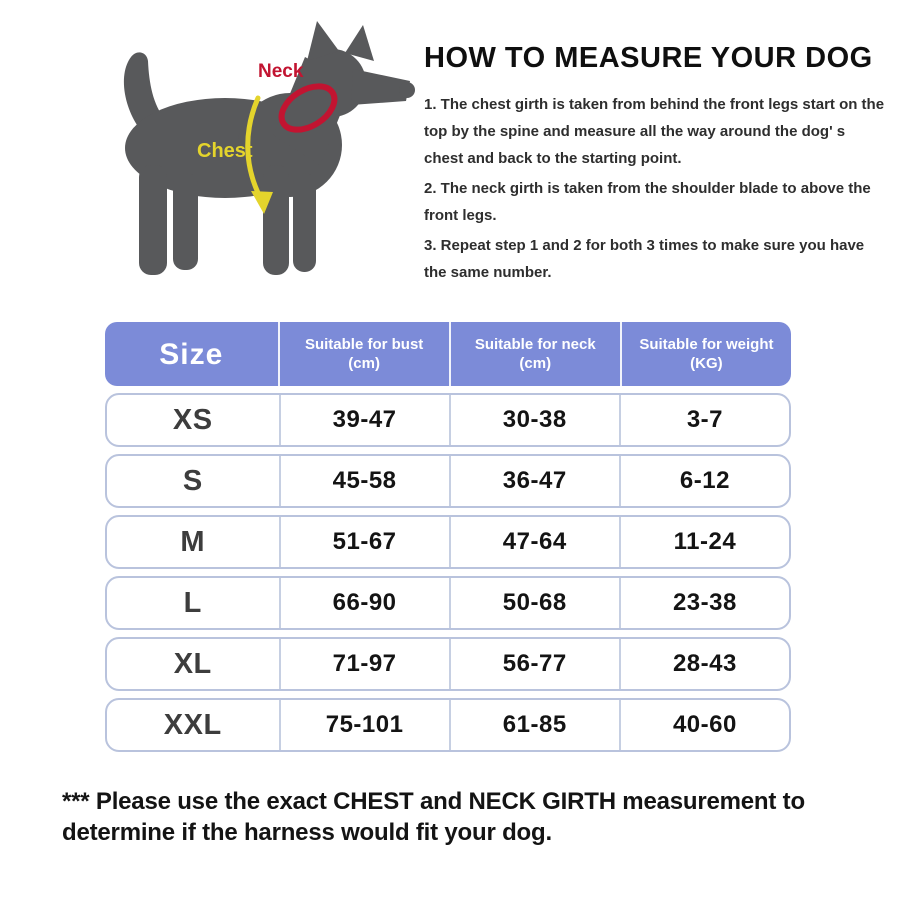 The image size is (900, 900). Describe the element at coordinates (703, 542) in the screenshot. I see `cell-weight: 11-24` at that location.